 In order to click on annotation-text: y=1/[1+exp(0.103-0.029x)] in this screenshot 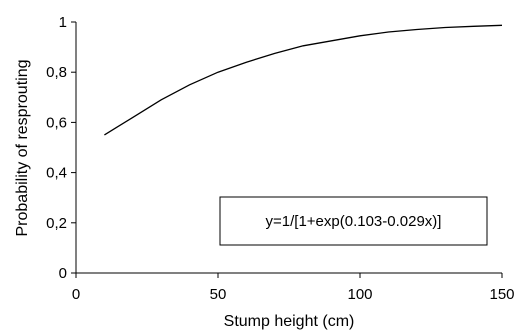, I will do `click(354, 221)`.